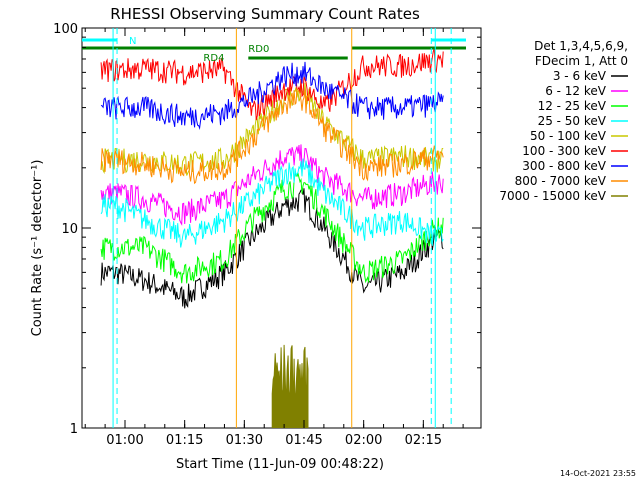 This screenshot has width=640, height=480. I want to click on series-50-100-kev-line, so click(272, 129).